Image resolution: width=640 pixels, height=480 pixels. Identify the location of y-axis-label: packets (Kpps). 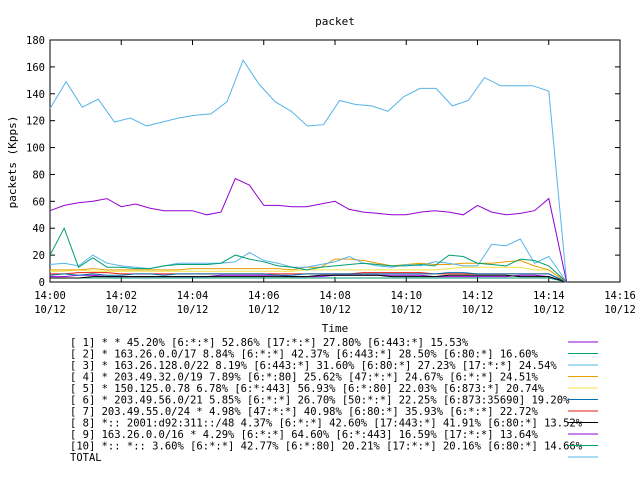
(12, 162).